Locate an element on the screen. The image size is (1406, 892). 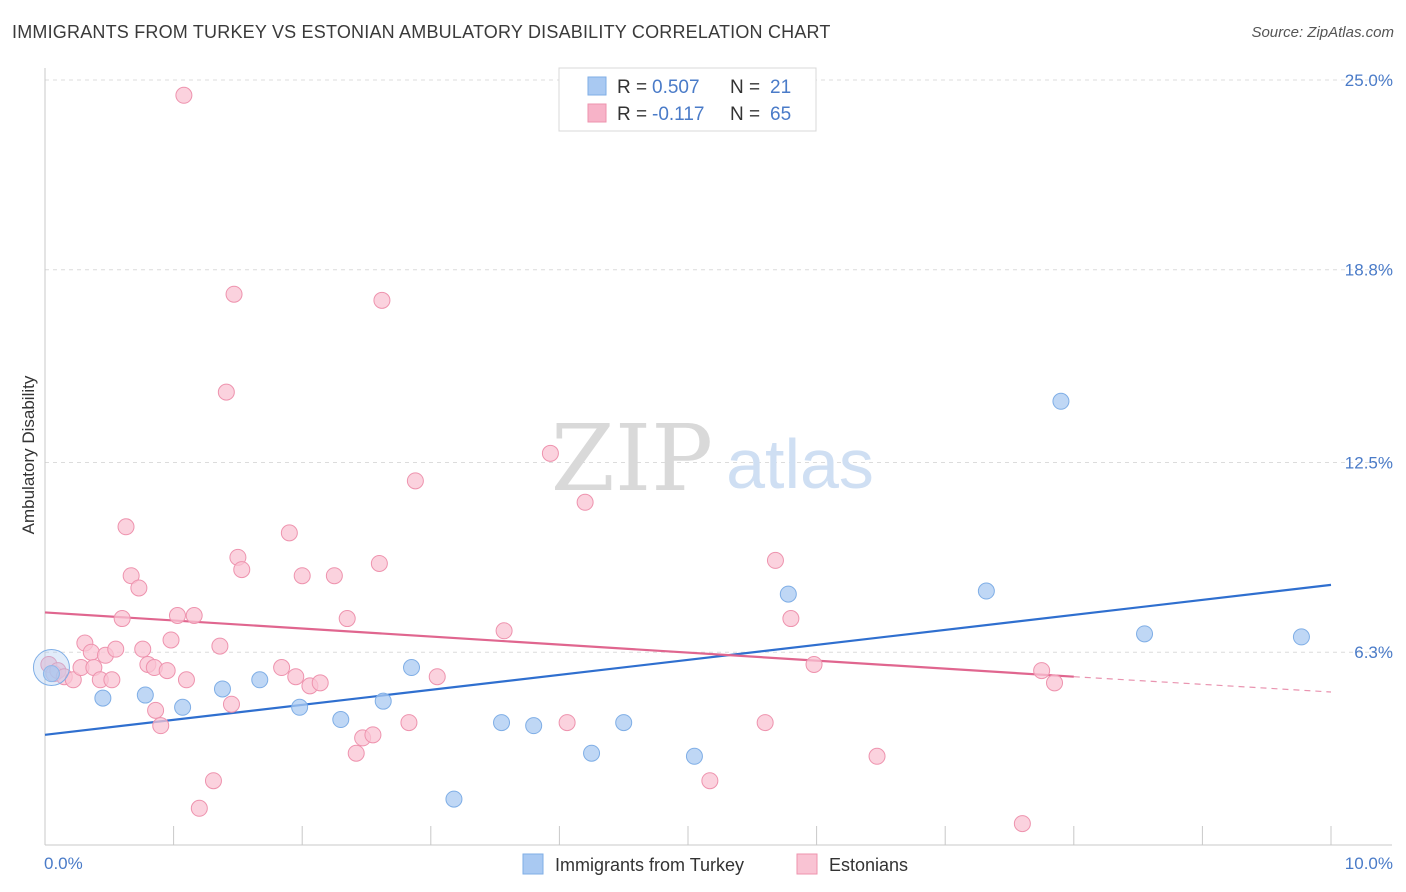
legend-r-value-1: -0.117 is located at coordinates (678, 114).